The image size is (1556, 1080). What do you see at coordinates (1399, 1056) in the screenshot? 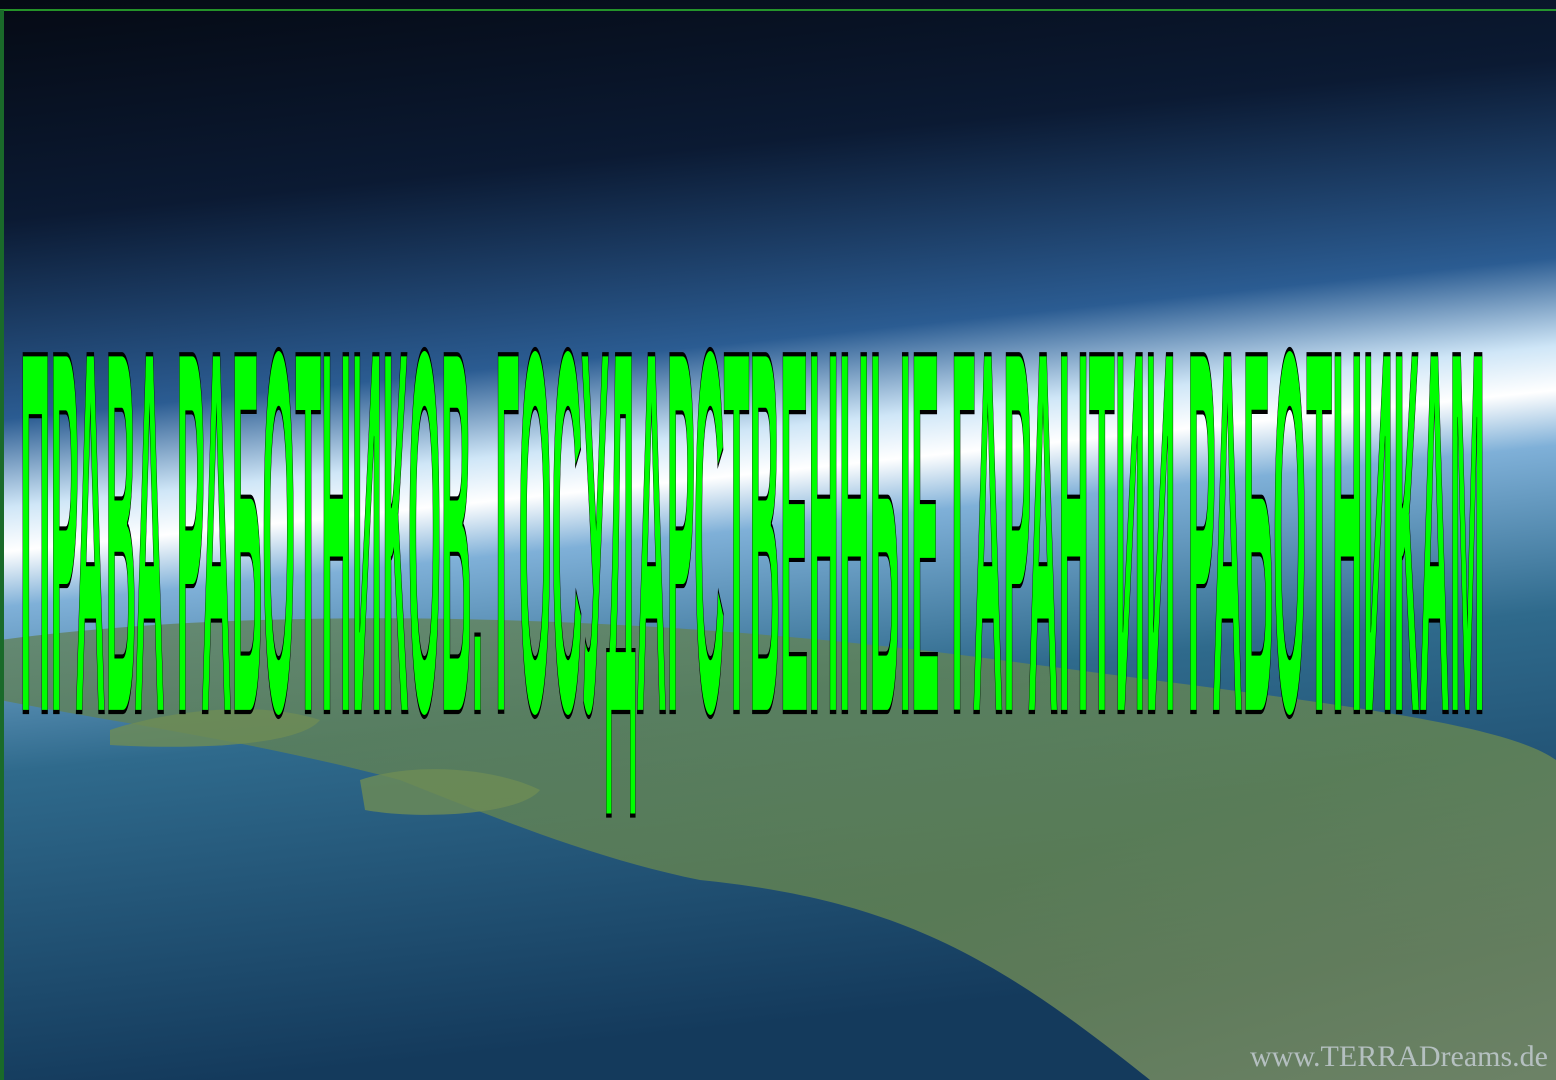
I see `watermark: www.TERRADreams.de` at bounding box center [1399, 1056].